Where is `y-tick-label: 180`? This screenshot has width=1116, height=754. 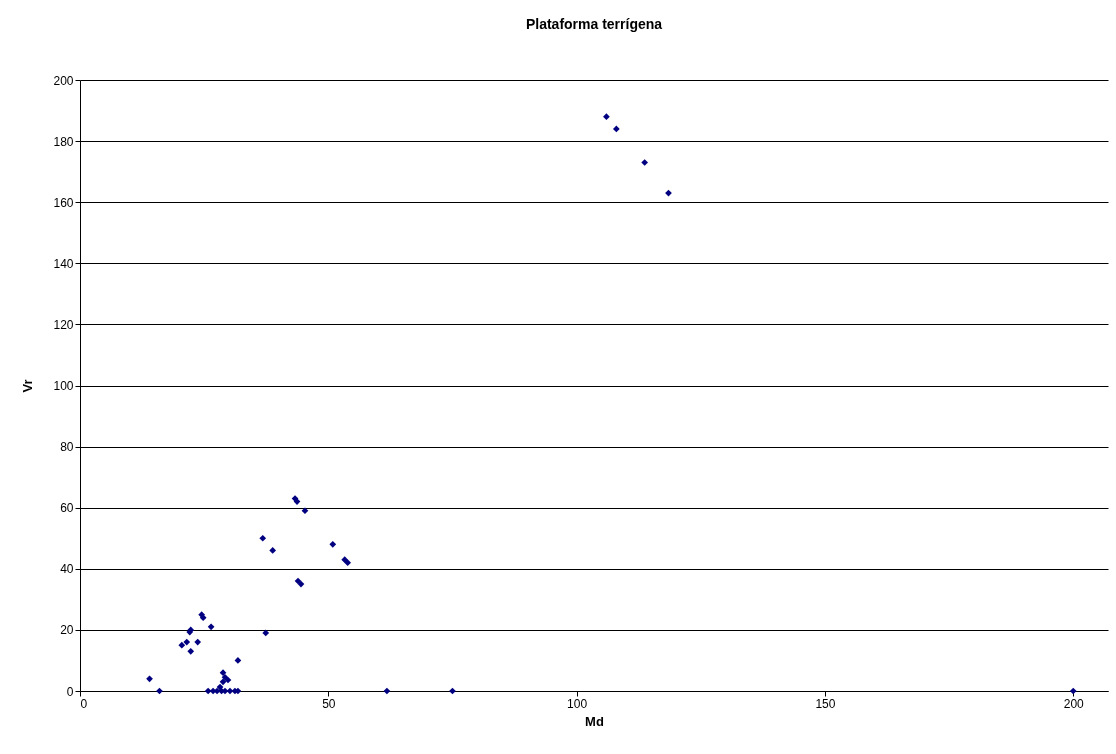 y-tick-label: 180 is located at coordinates (63, 141).